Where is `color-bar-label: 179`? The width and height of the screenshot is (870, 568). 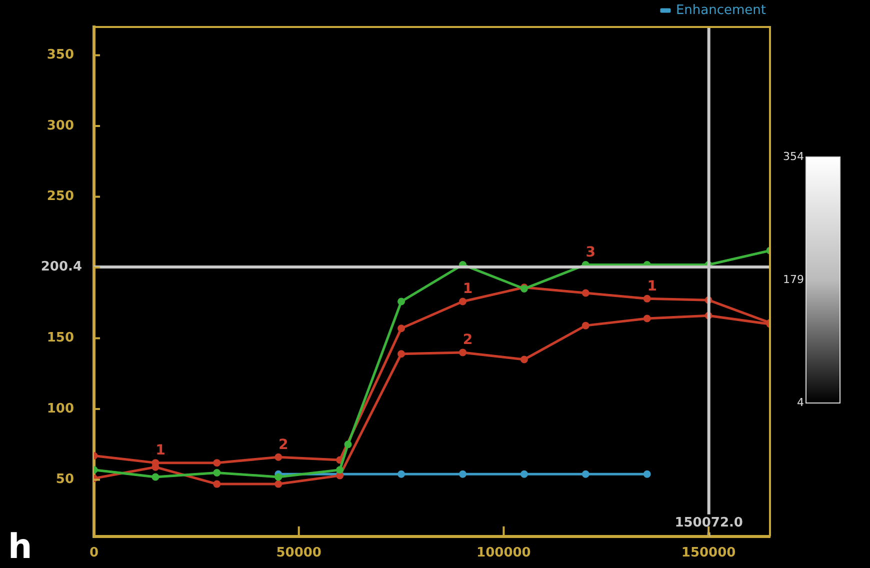
color-bar-label: 179 is located at coordinates (793, 279).